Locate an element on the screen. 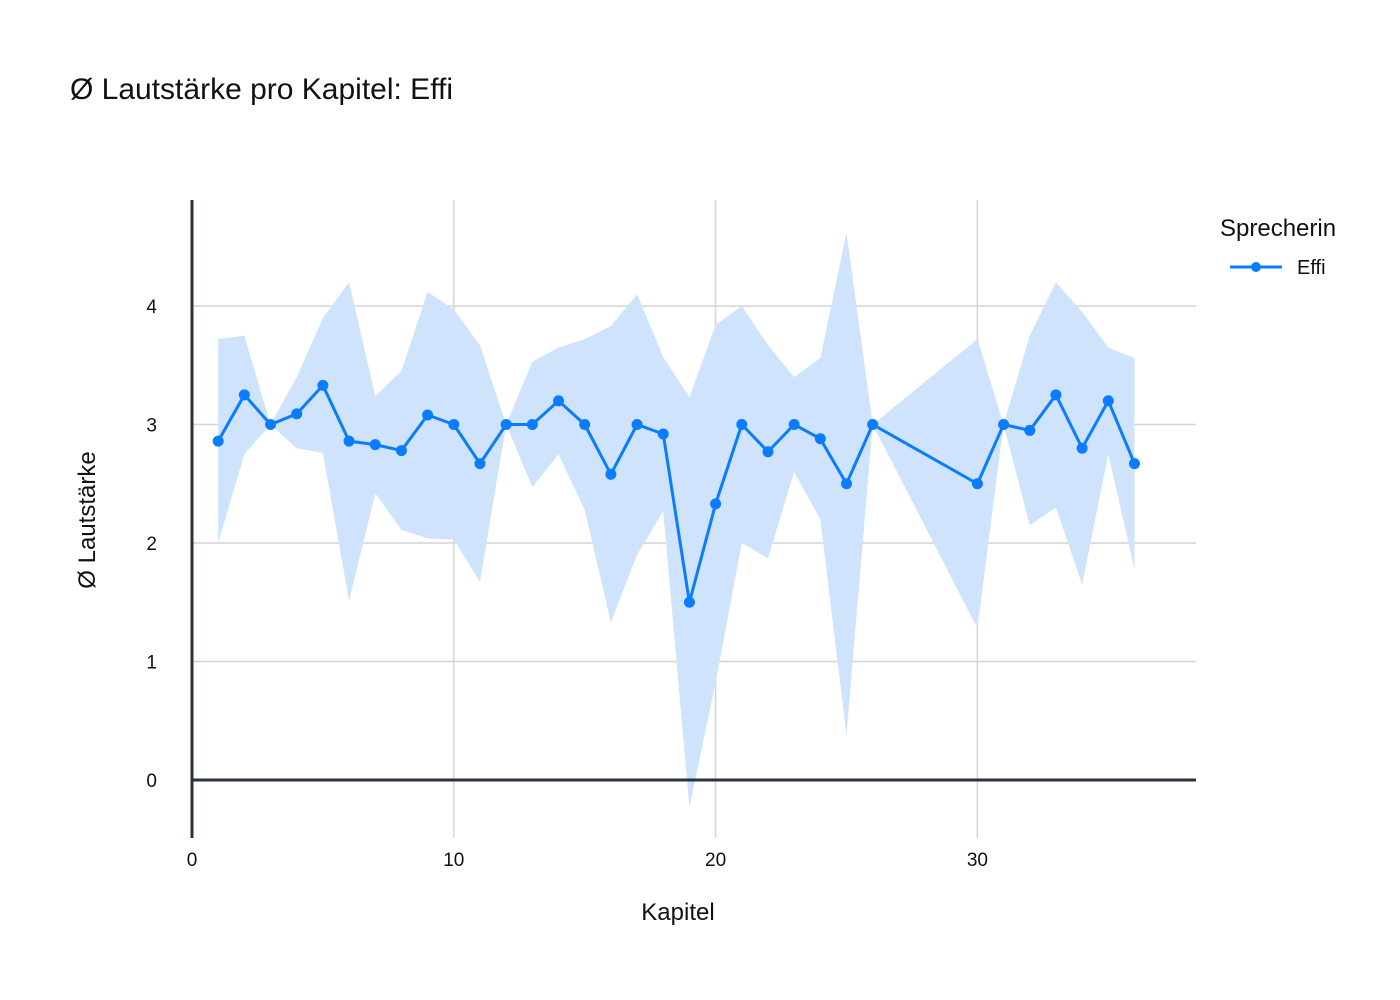 This screenshot has width=1400, height=1000. legend: Sprecherin Effi is located at coordinates (1278, 247).